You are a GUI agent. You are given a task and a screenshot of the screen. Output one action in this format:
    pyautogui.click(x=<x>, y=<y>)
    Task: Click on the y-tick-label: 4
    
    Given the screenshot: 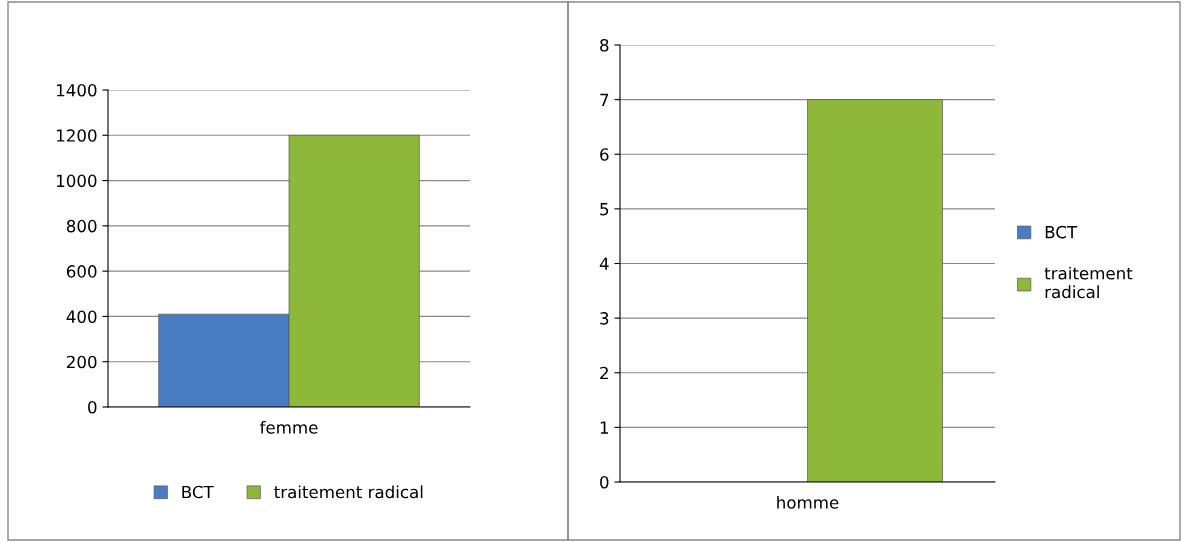 What is the action you would take?
    pyautogui.click(x=604, y=263)
    